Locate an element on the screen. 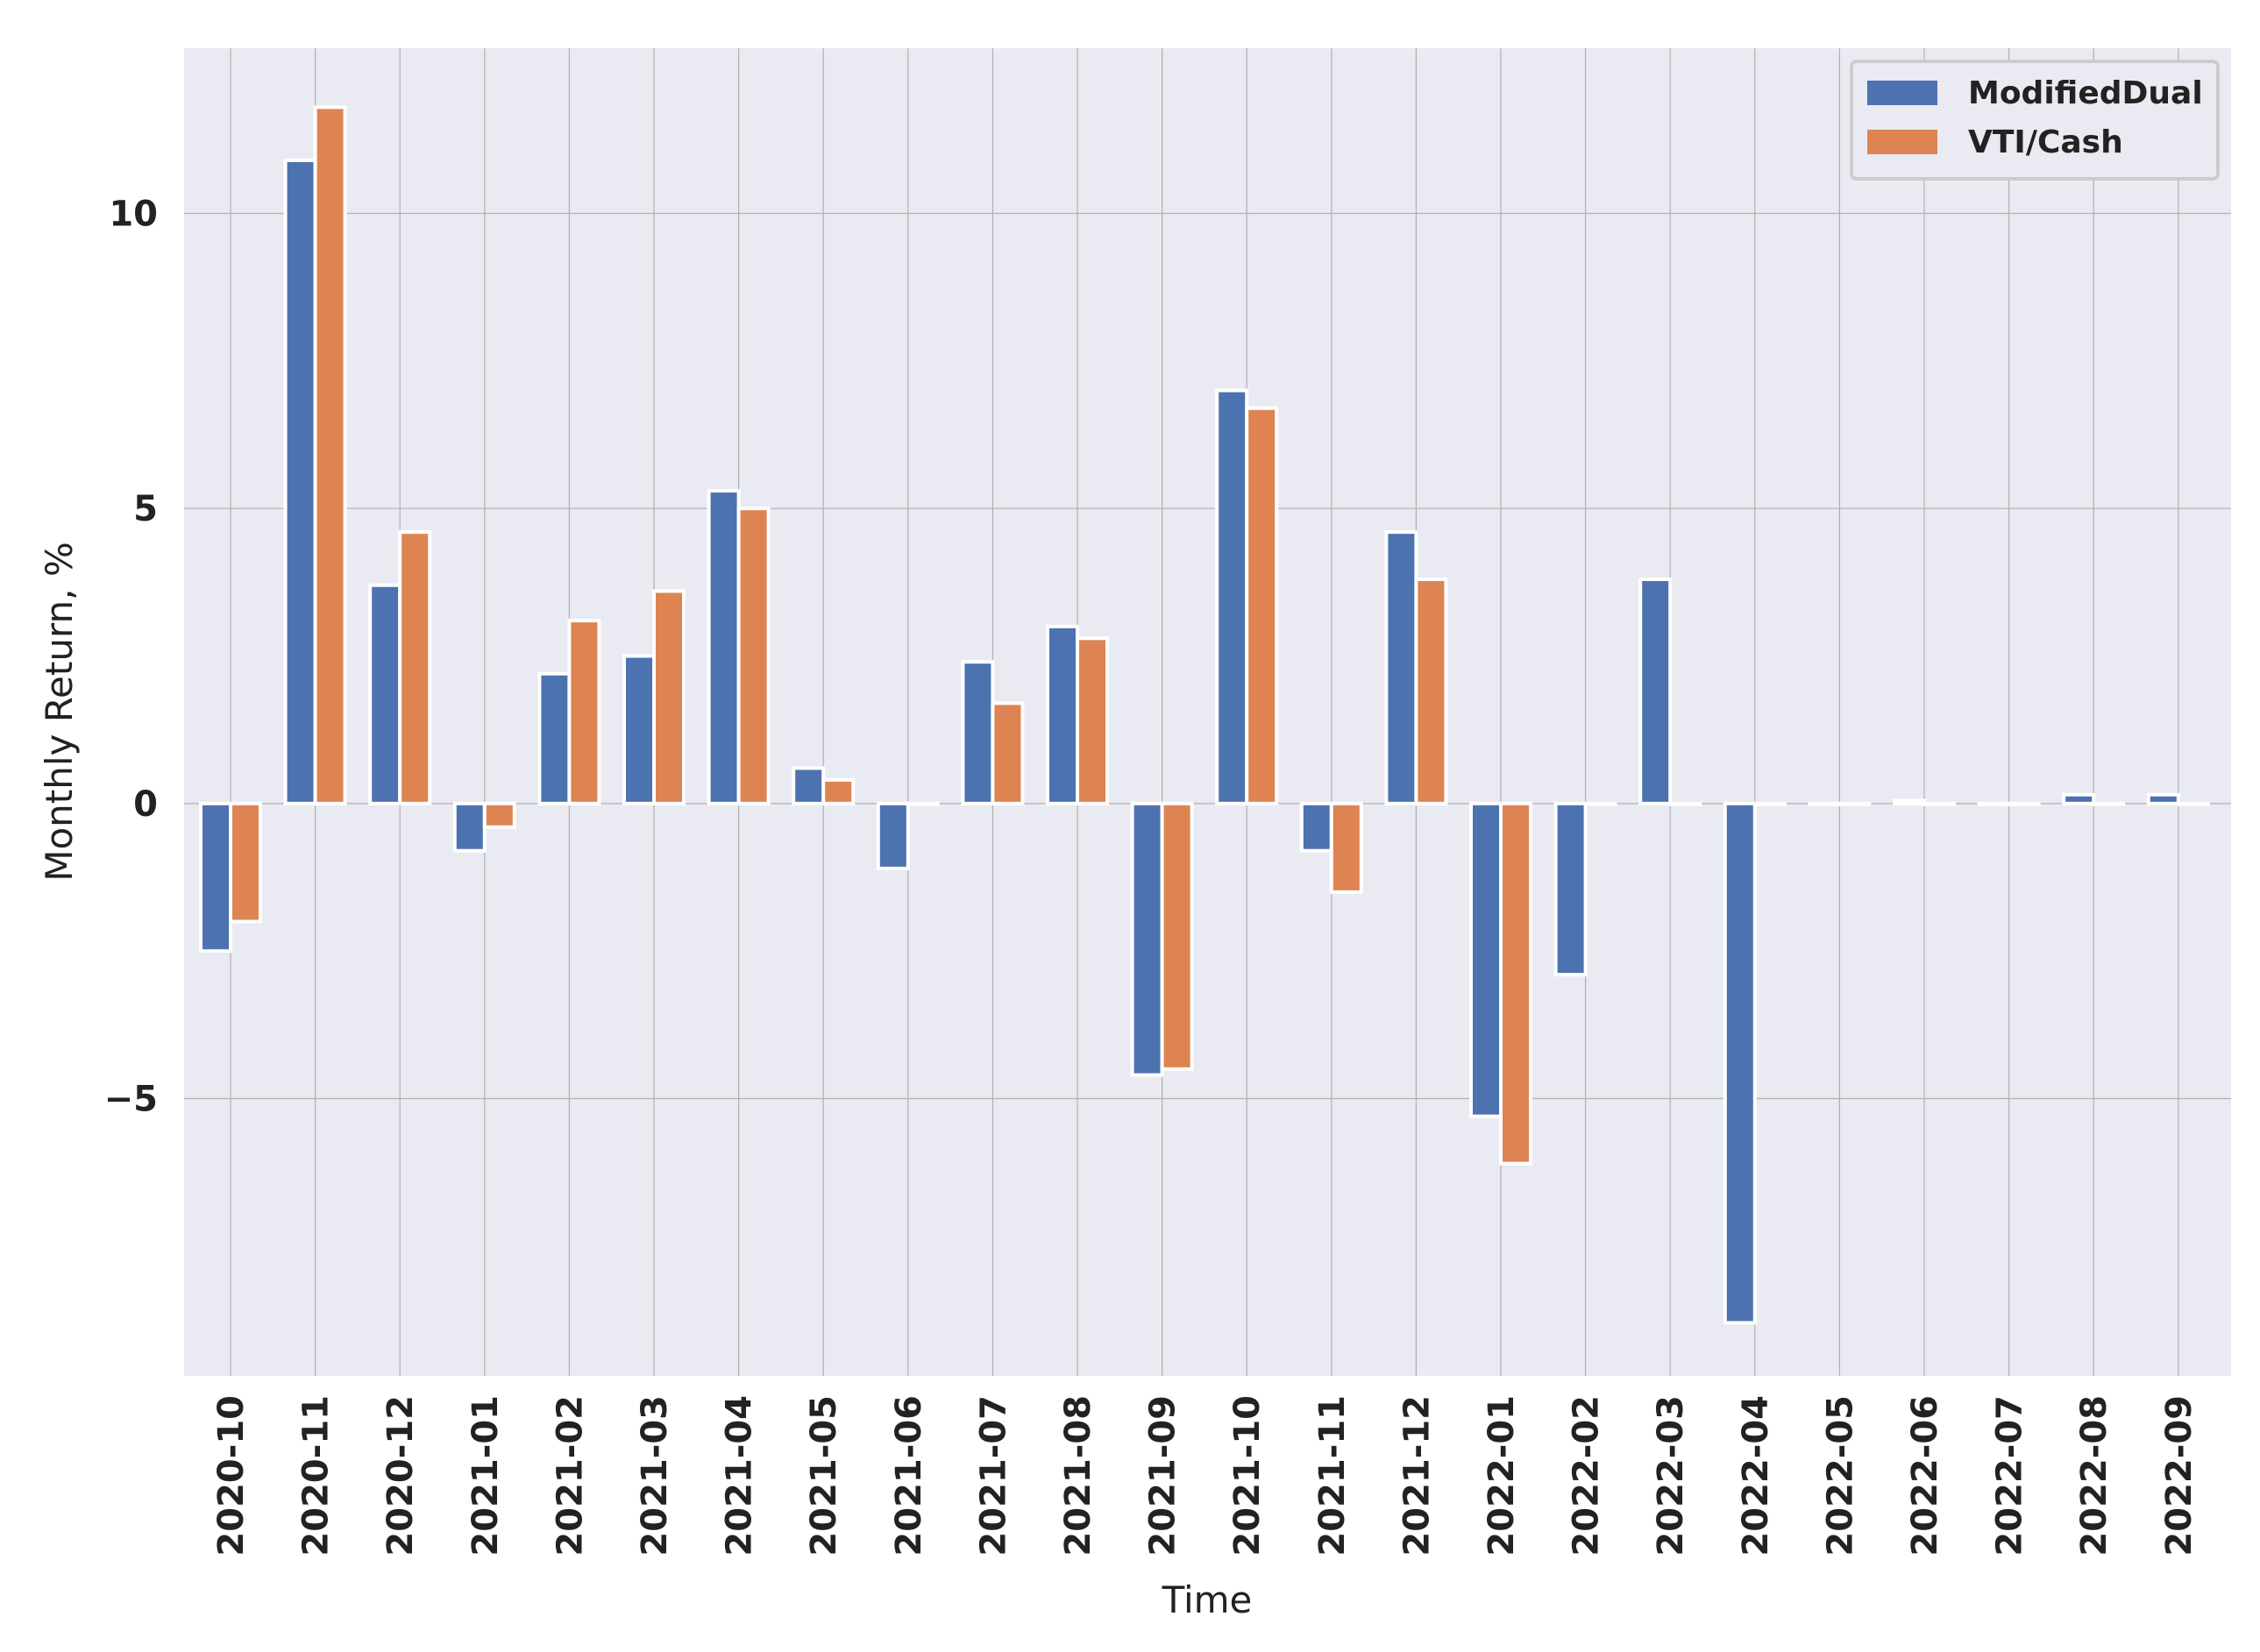  x-tick-label: 2021-12 is located at coordinates (1417, 1475).